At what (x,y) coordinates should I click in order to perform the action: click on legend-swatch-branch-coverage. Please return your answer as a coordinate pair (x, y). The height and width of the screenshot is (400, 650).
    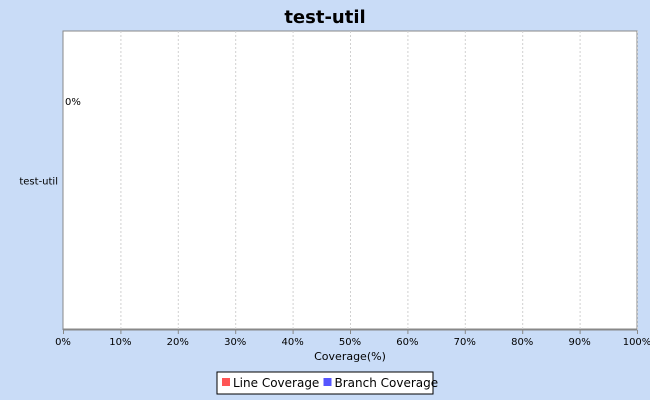
    Looking at the image, I should click on (327, 382).